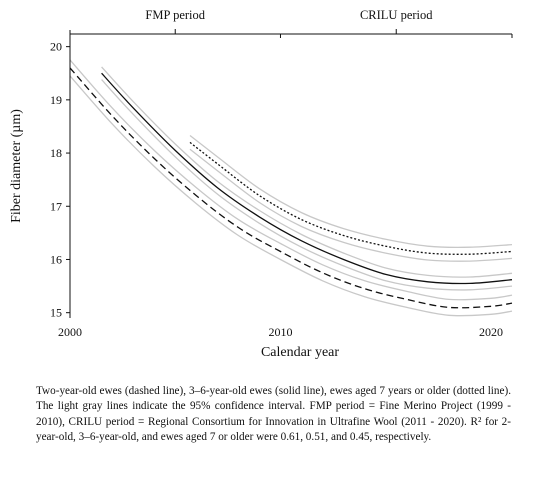  Describe the element at coordinates (70, 332) in the screenshot. I see `x-tick-label: 2000` at that location.